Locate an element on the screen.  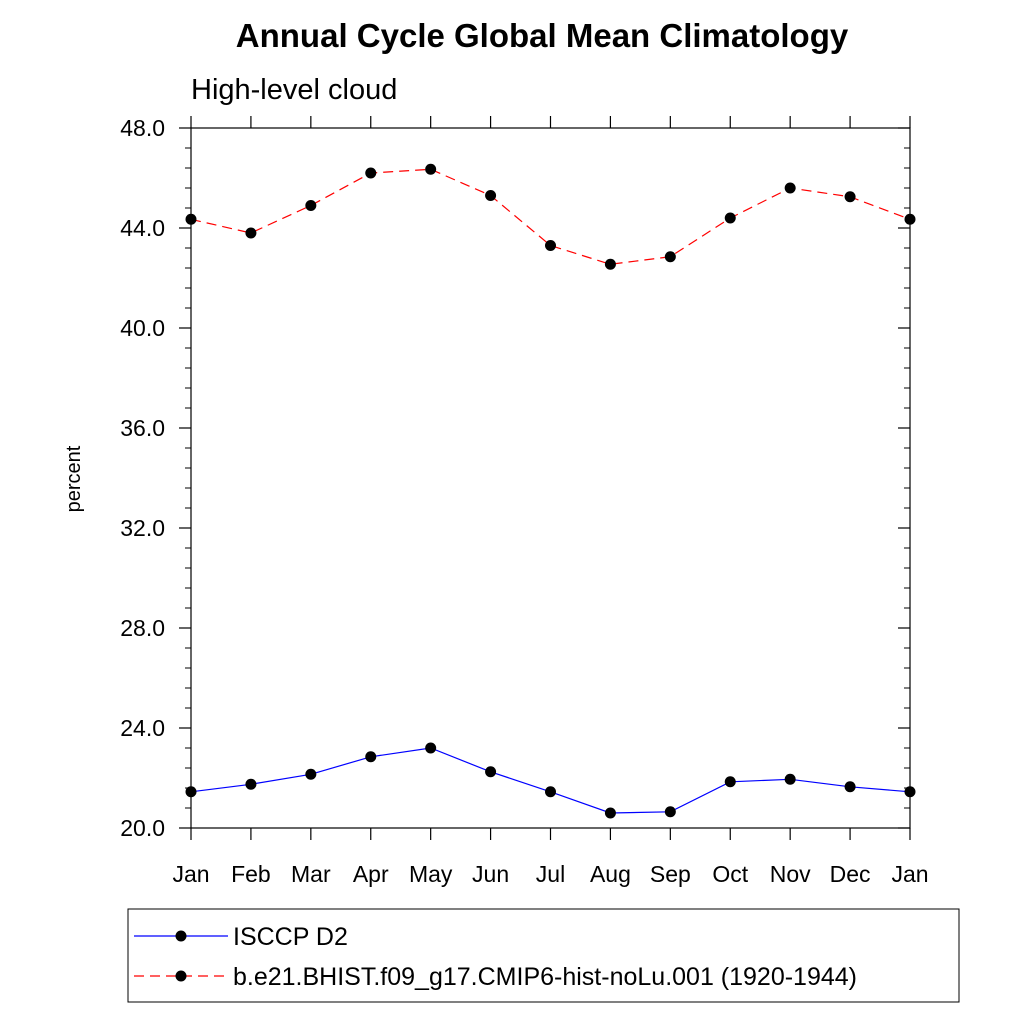
y-tick-label: 32.0 is located at coordinates (142, 528).